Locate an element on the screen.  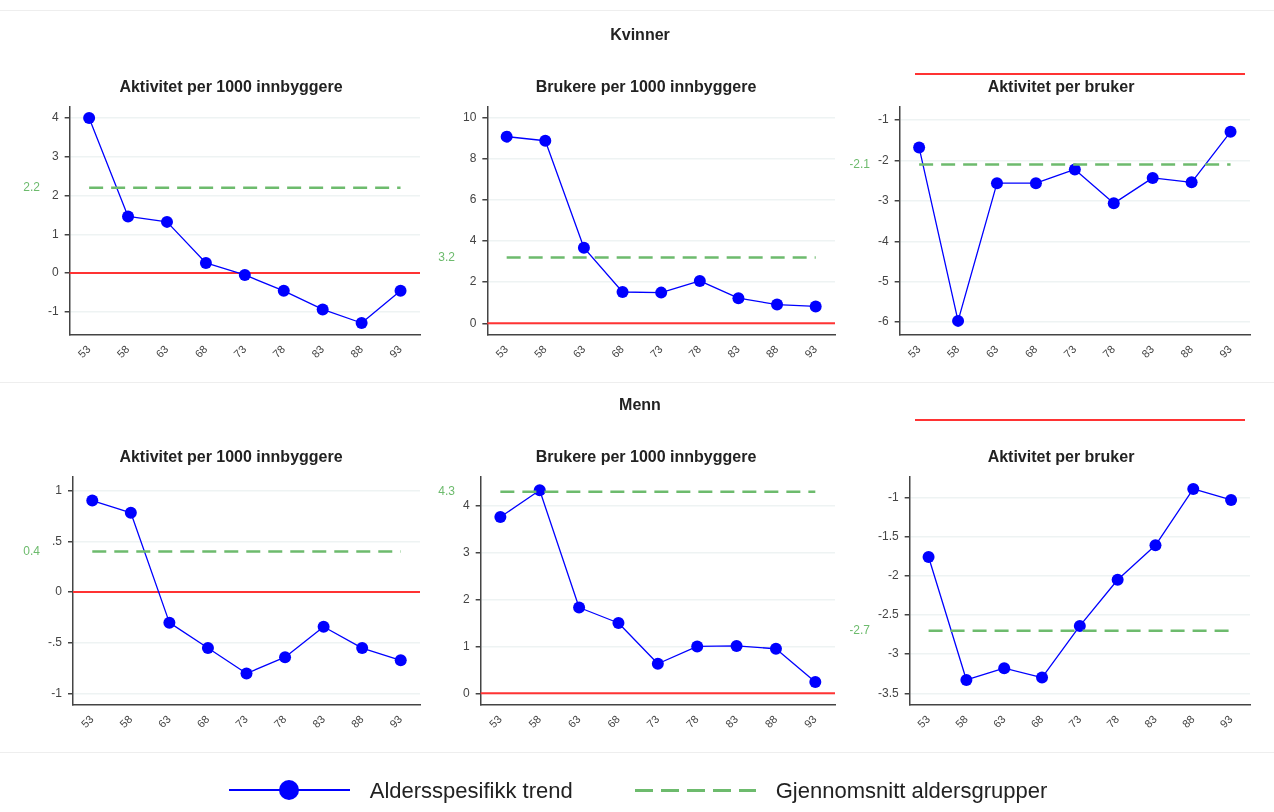
x-tick-label: 78 is located at coordinates (280, 721).